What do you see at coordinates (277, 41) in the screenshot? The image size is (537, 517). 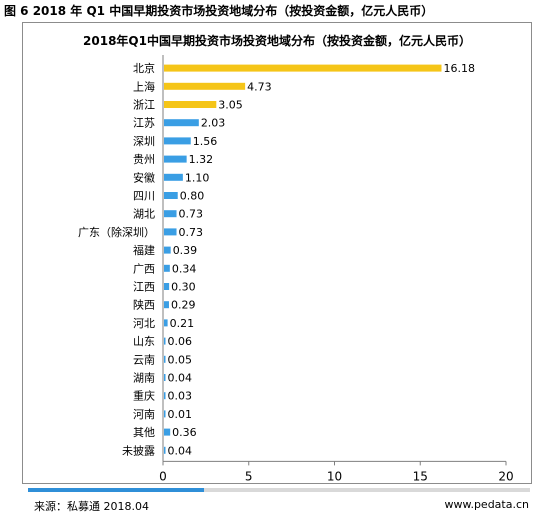 I see `chart-title: 2018年Q1中国早期投资市场投资地域分布（按投资金额，亿元人民币）` at bounding box center [277, 41].